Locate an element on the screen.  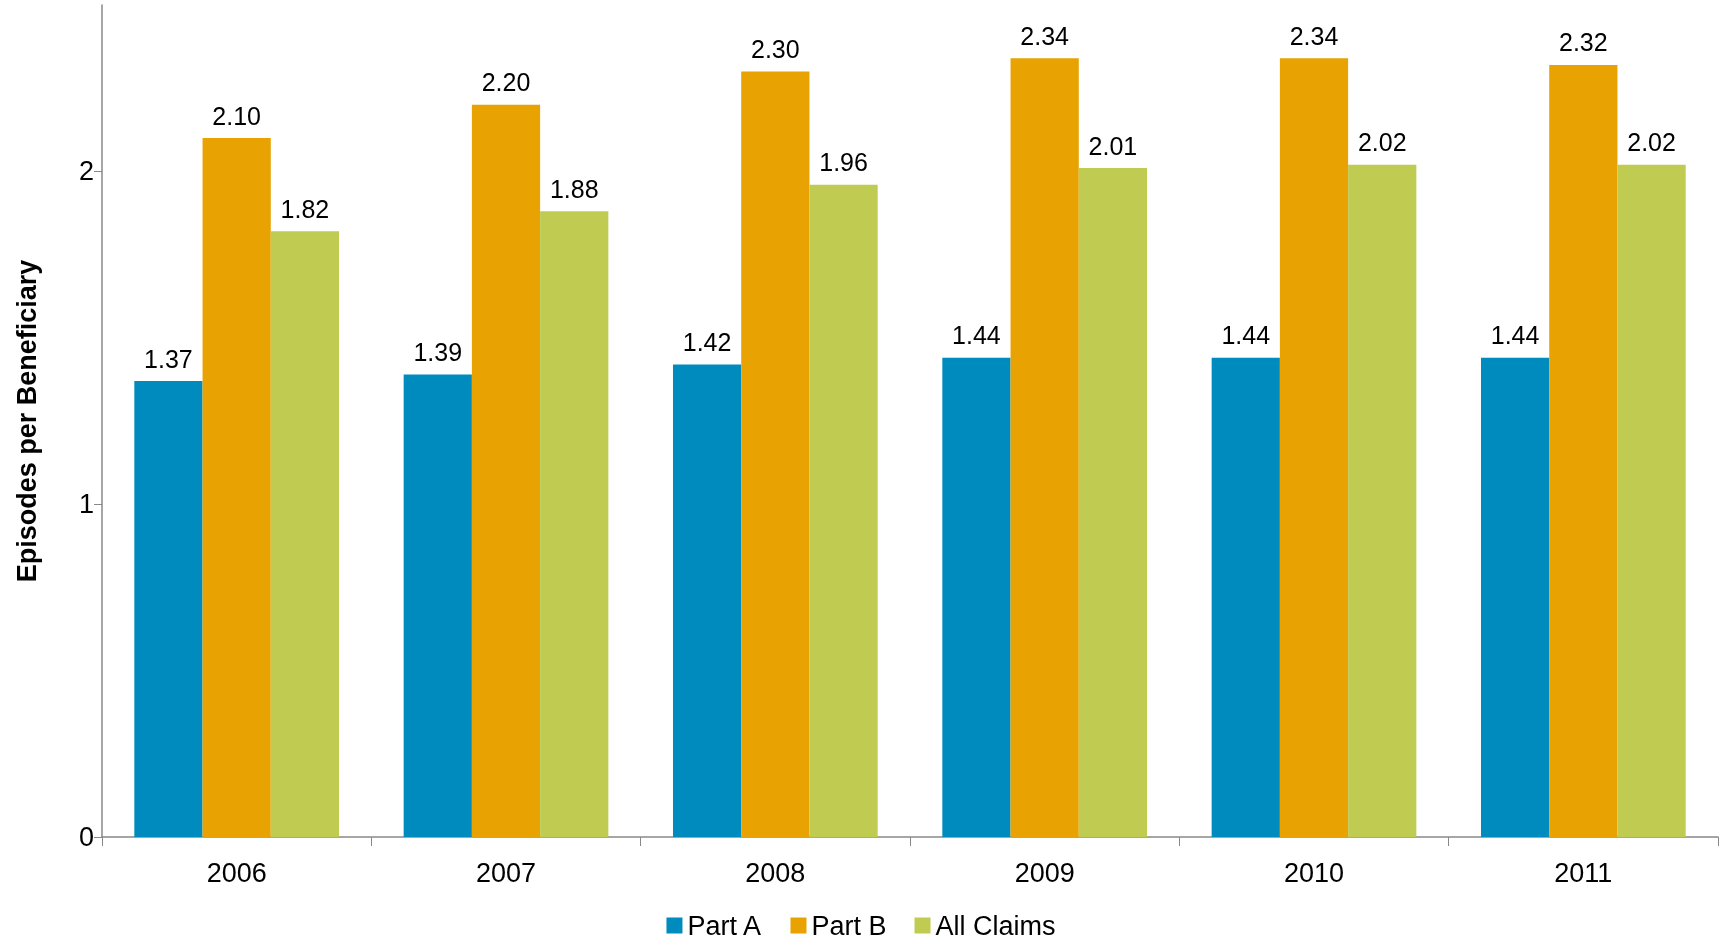
data-label: 2.10 is located at coordinates (236, 115).